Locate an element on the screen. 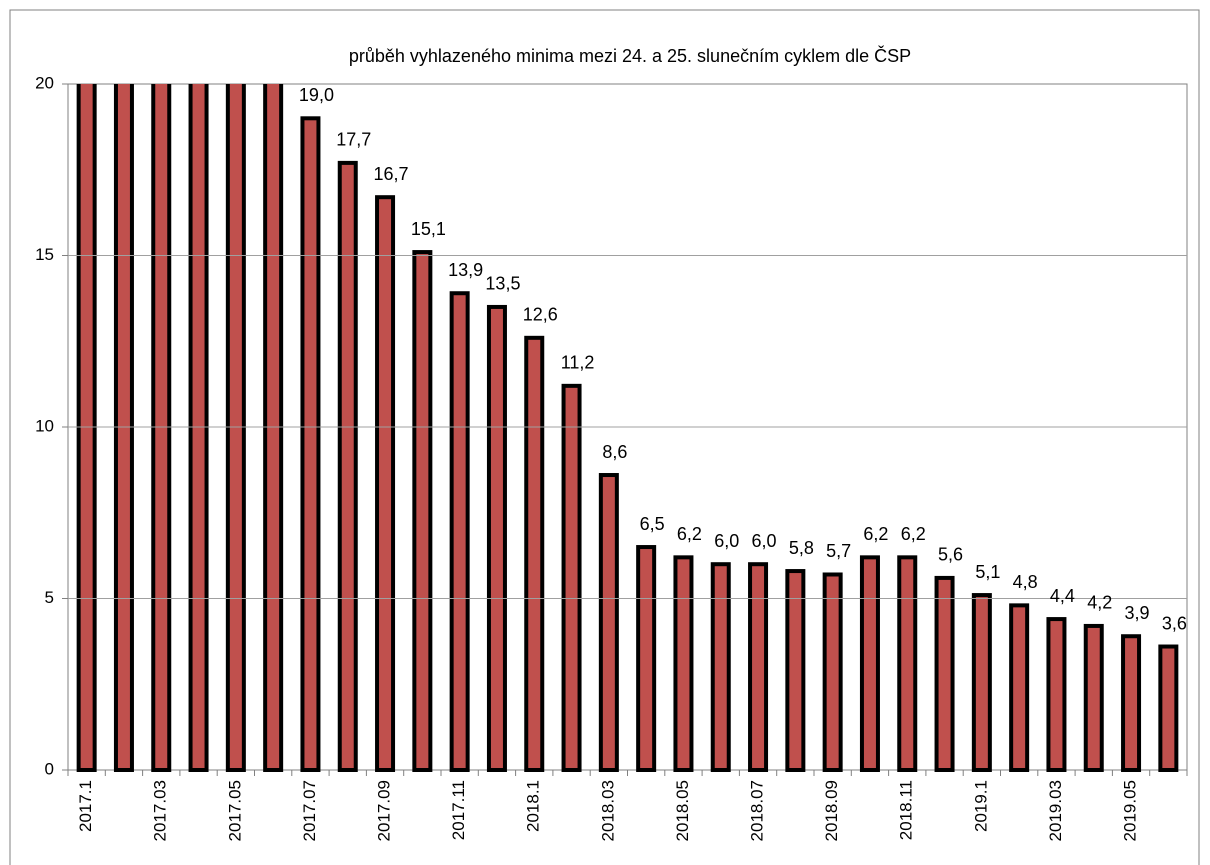 The width and height of the screenshot is (1210, 865). x-tick-label: 2019.05 is located at coordinates (1130, 810).